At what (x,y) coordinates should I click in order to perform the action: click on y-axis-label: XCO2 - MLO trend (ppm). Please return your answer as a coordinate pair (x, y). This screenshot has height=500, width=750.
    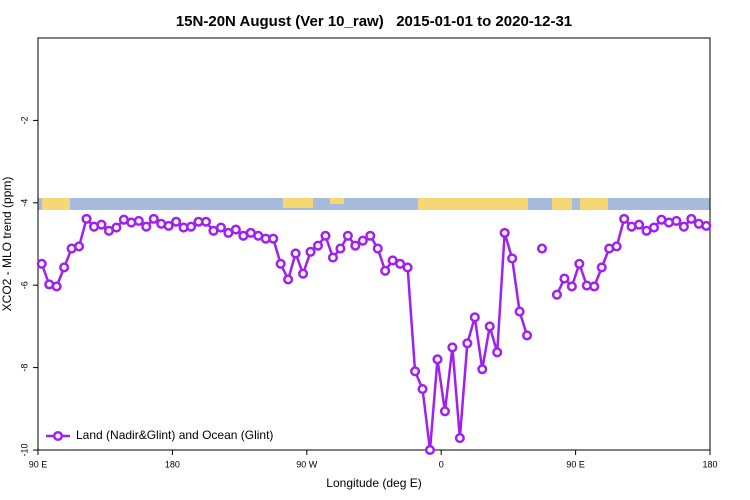
    Looking at the image, I should click on (7, 244).